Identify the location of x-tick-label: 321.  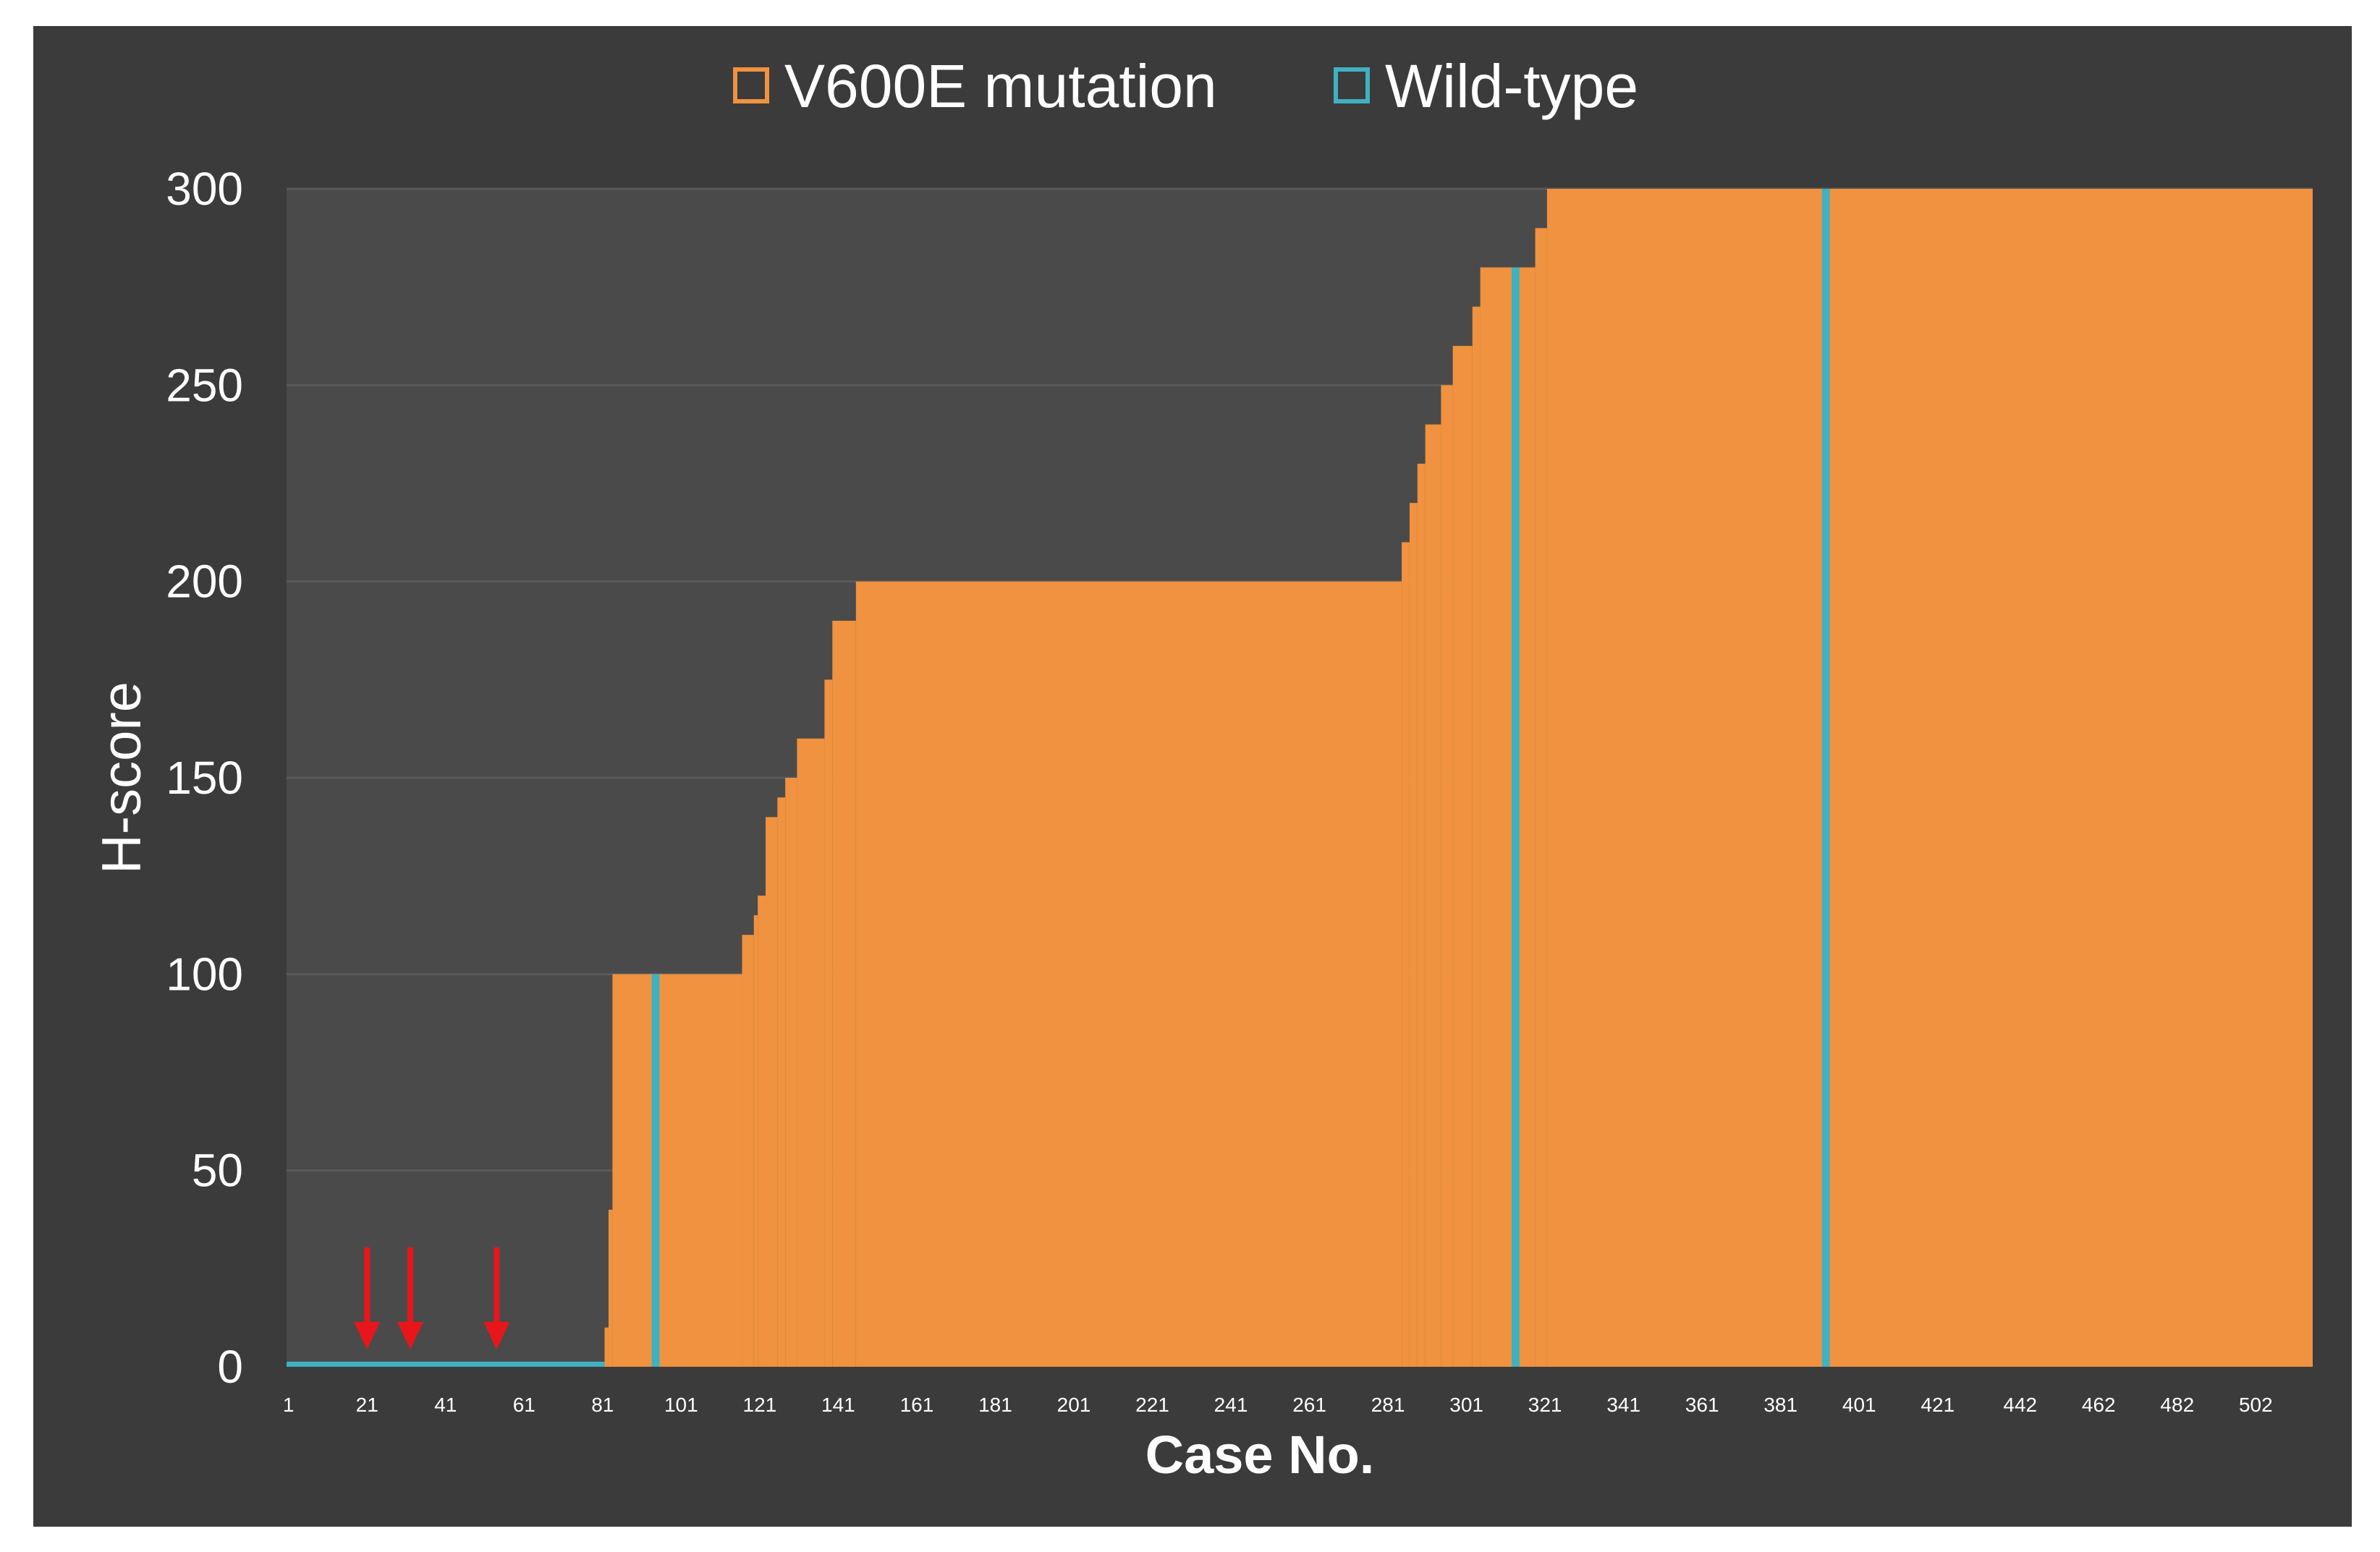
(1545, 1405).